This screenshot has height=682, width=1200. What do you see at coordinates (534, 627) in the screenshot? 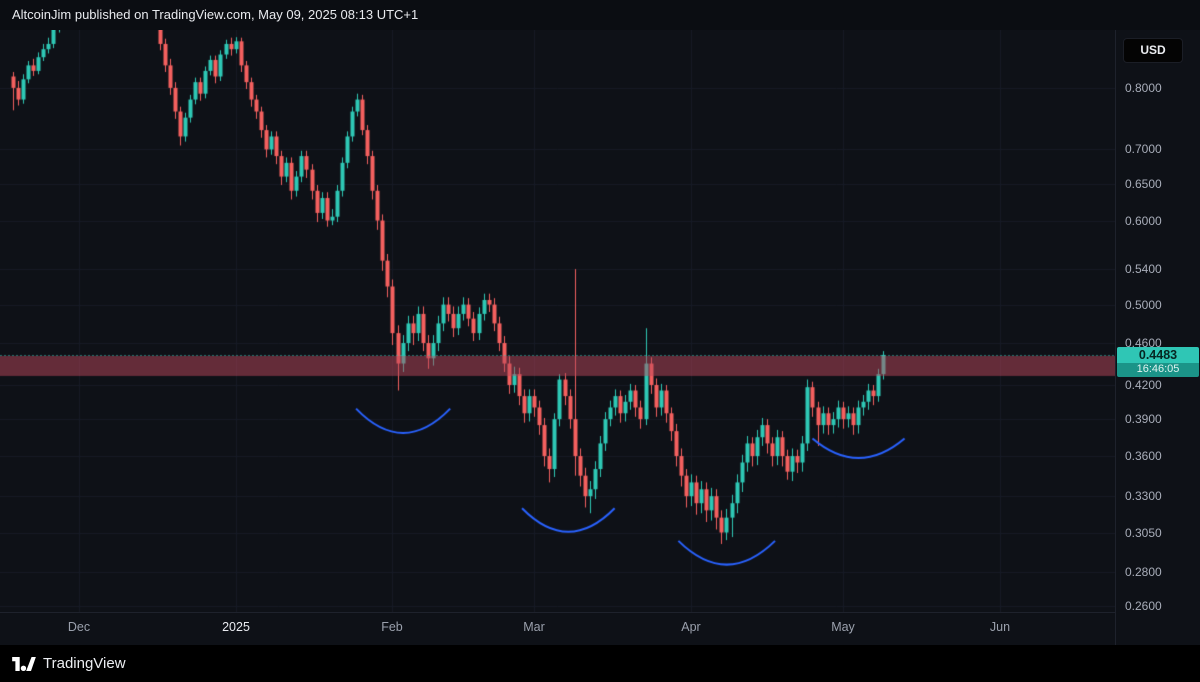
I see `time-tick-label: Mar` at bounding box center [534, 627].